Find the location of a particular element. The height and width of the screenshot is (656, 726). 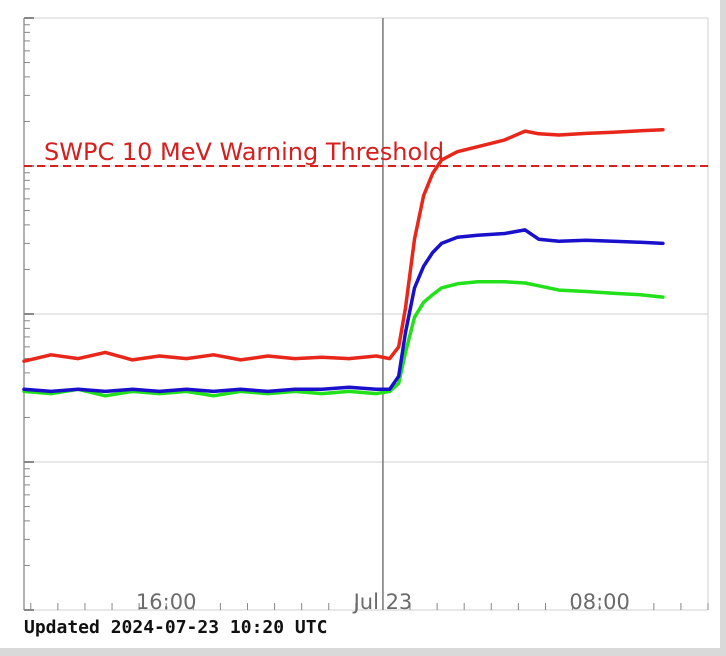

y-axis-ticks is located at coordinates (29, 314).